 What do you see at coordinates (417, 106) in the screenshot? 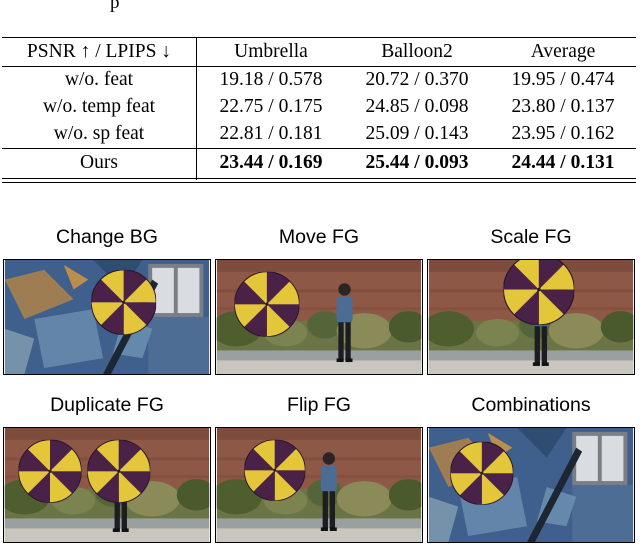
I see `row-balloon2-value: 24.85 / 0.098` at bounding box center [417, 106].